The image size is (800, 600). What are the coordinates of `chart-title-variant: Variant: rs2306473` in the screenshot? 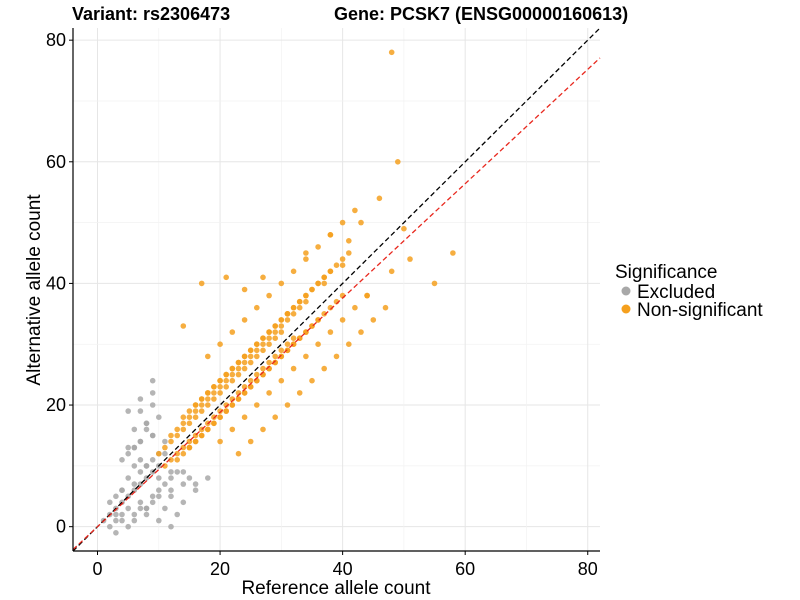 It's located at (151, 14).